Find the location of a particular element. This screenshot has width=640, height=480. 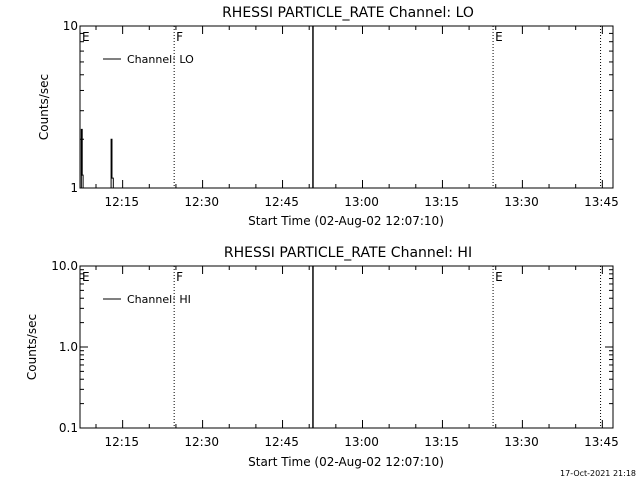

y-tick-label: 1 is located at coordinates (74, 188).